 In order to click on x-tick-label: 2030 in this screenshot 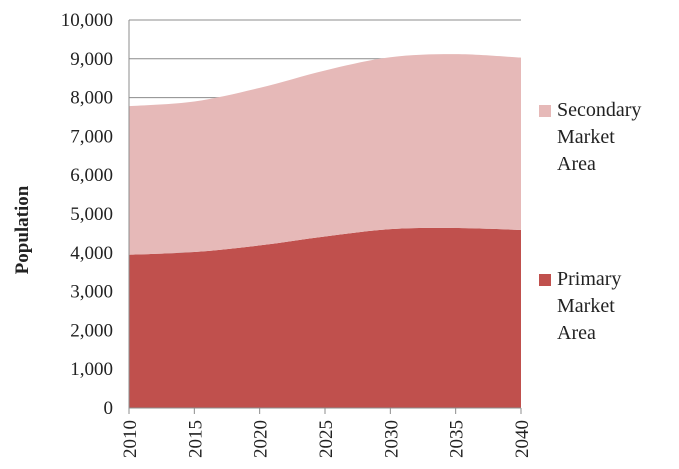, I will do `click(391, 439)`.